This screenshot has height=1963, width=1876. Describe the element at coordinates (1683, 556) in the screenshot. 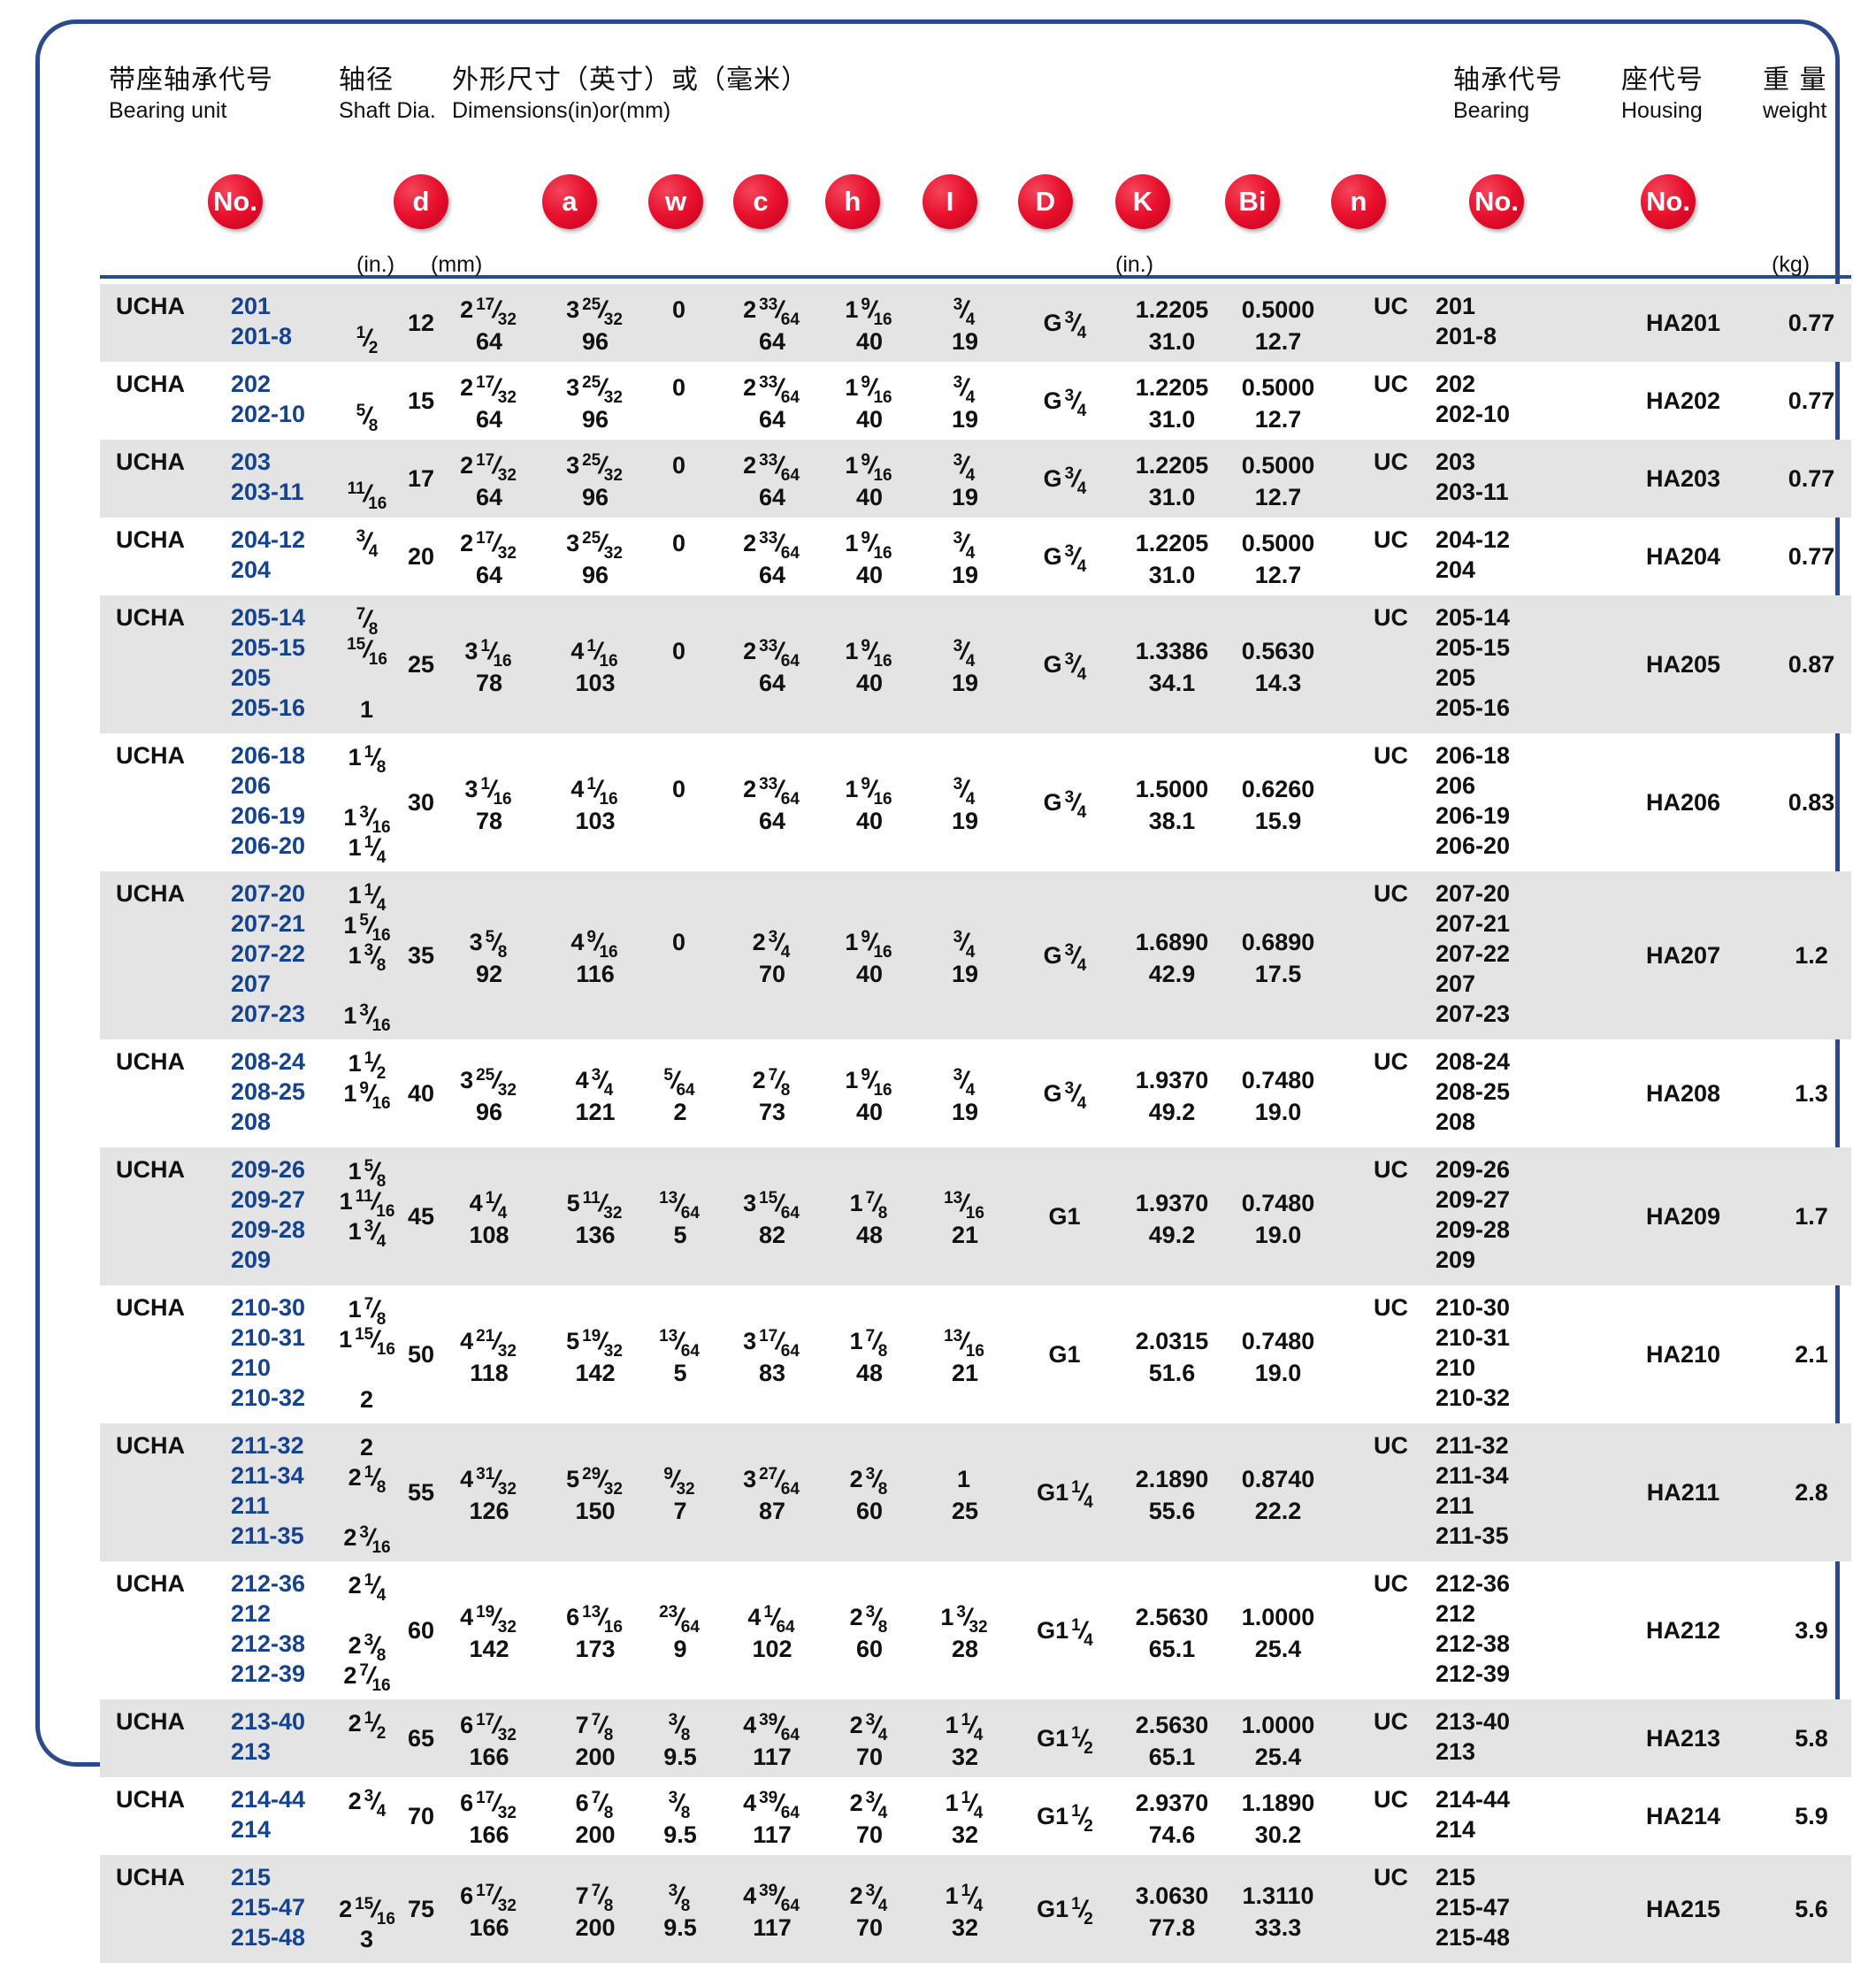

I see `housing-number: HA204` at that location.